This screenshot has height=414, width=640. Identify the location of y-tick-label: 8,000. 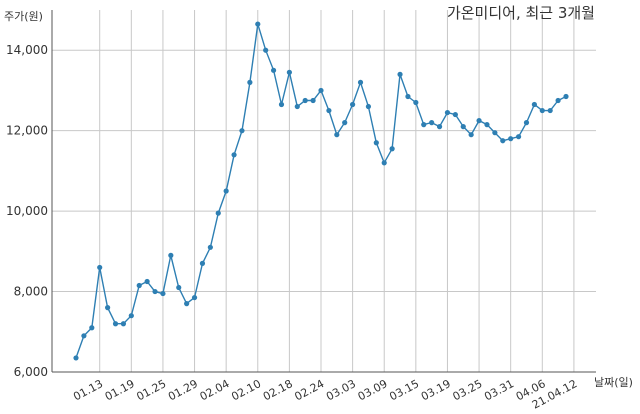
(31, 292).